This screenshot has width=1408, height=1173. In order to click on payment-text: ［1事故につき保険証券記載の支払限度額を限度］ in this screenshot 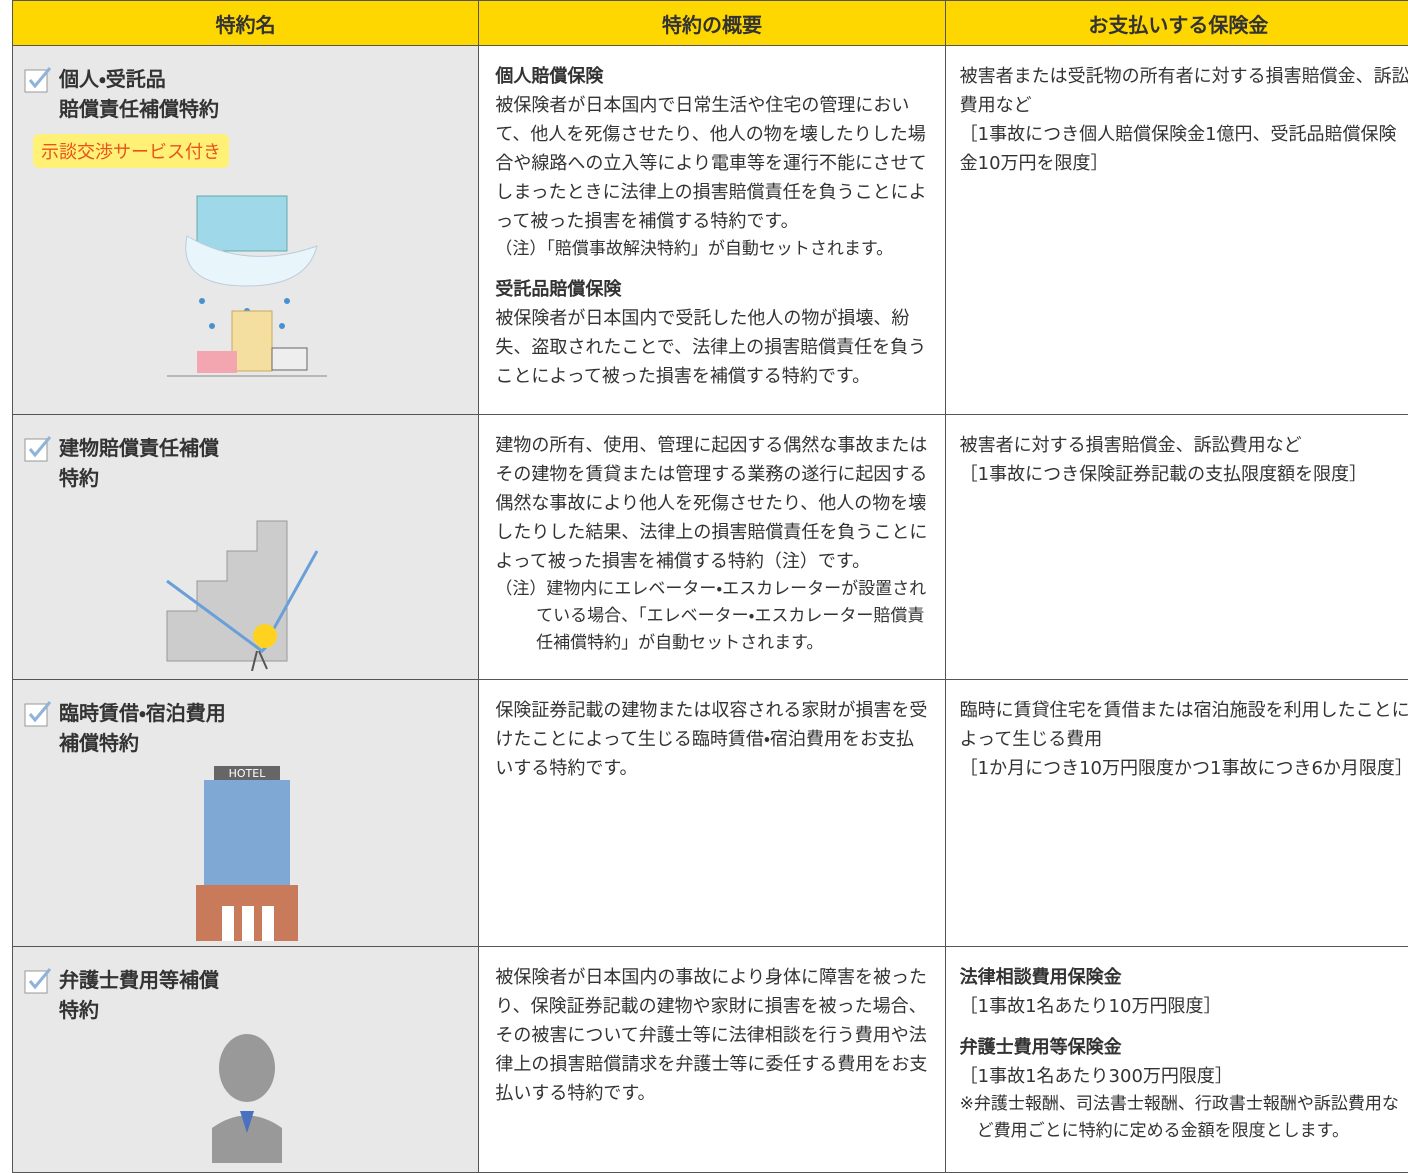, I will do `click(1163, 474)`.